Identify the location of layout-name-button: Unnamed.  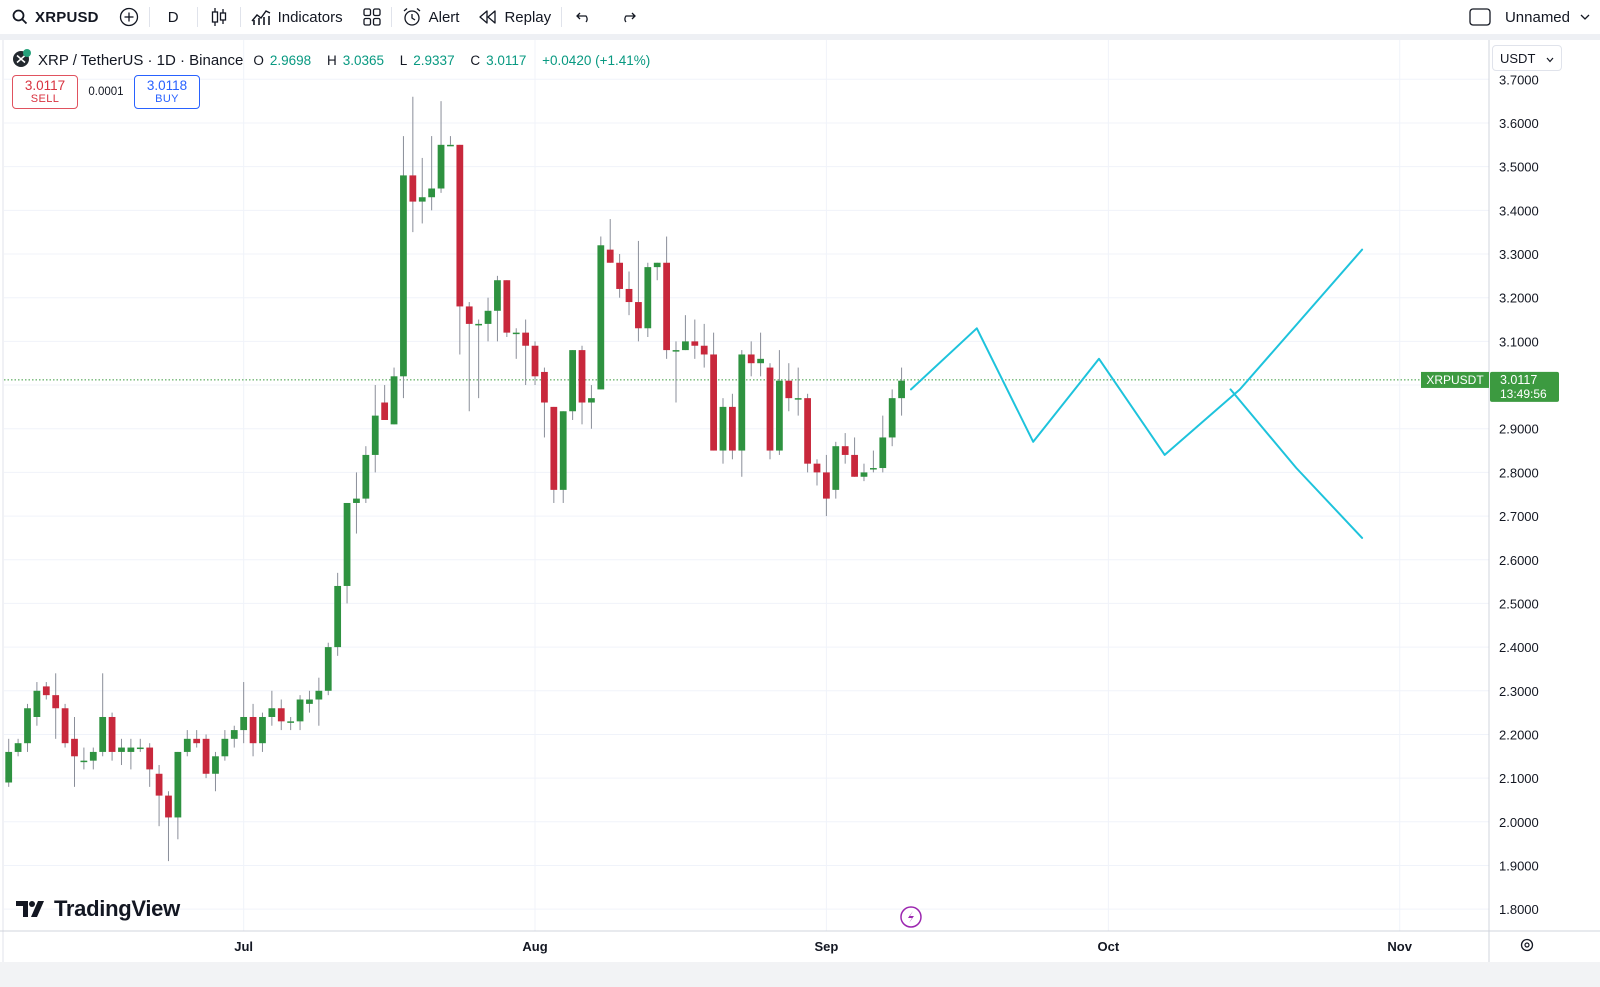
(1529, 17).